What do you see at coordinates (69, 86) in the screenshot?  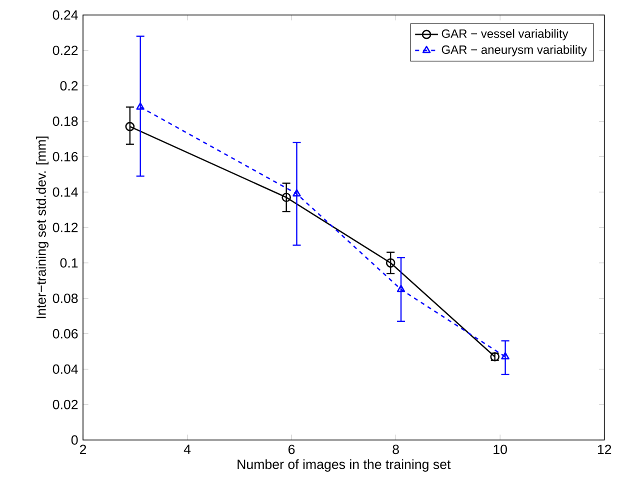 I see `y-tick-label: 0.2` at bounding box center [69, 86].